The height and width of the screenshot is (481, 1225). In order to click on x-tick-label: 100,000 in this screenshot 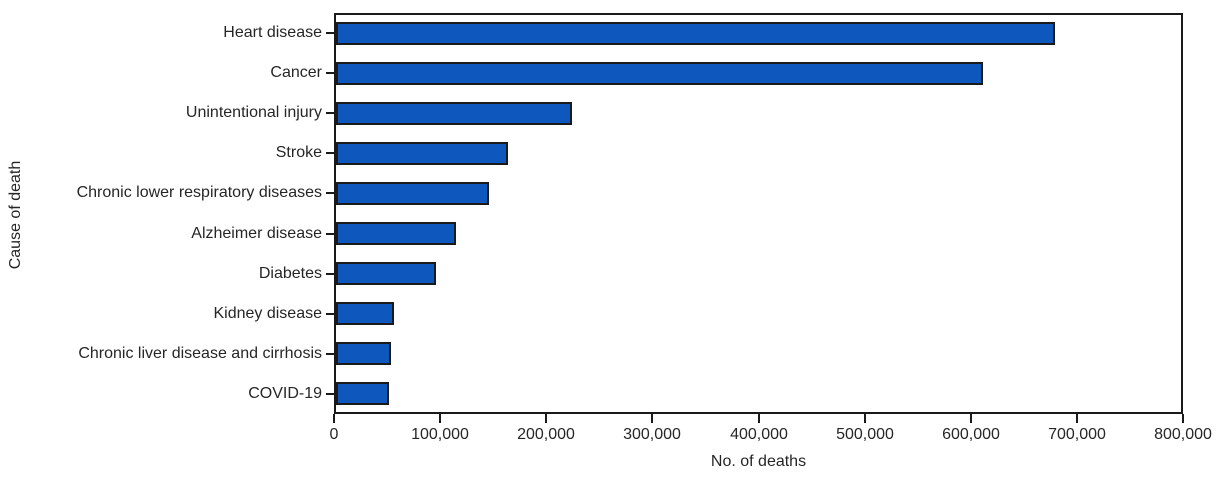, I will do `click(440, 434)`.